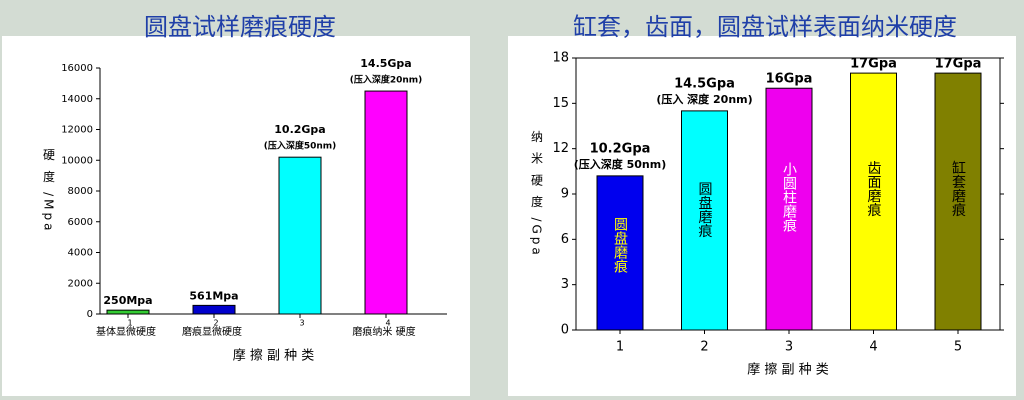 This screenshot has height=400, width=1024. I want to click on bar-text: 小圆柱磨痕, so click(789, 197).